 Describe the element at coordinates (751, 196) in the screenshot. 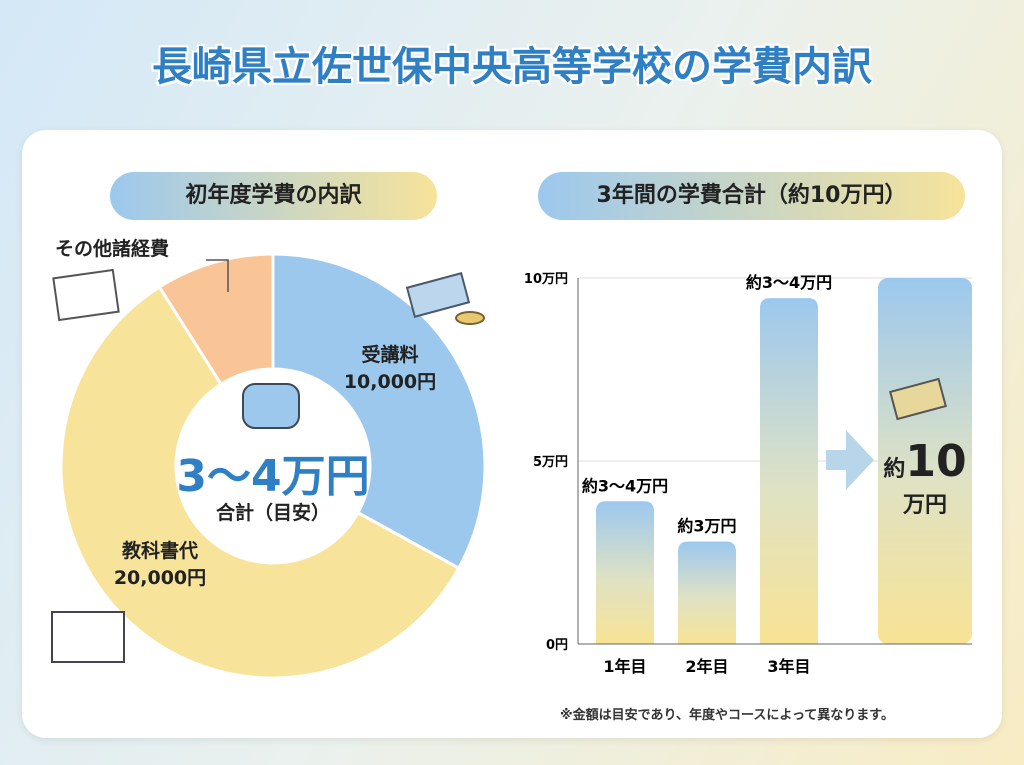

I see `bar-title: 3年間の学費合計（約10万円）` at that location.